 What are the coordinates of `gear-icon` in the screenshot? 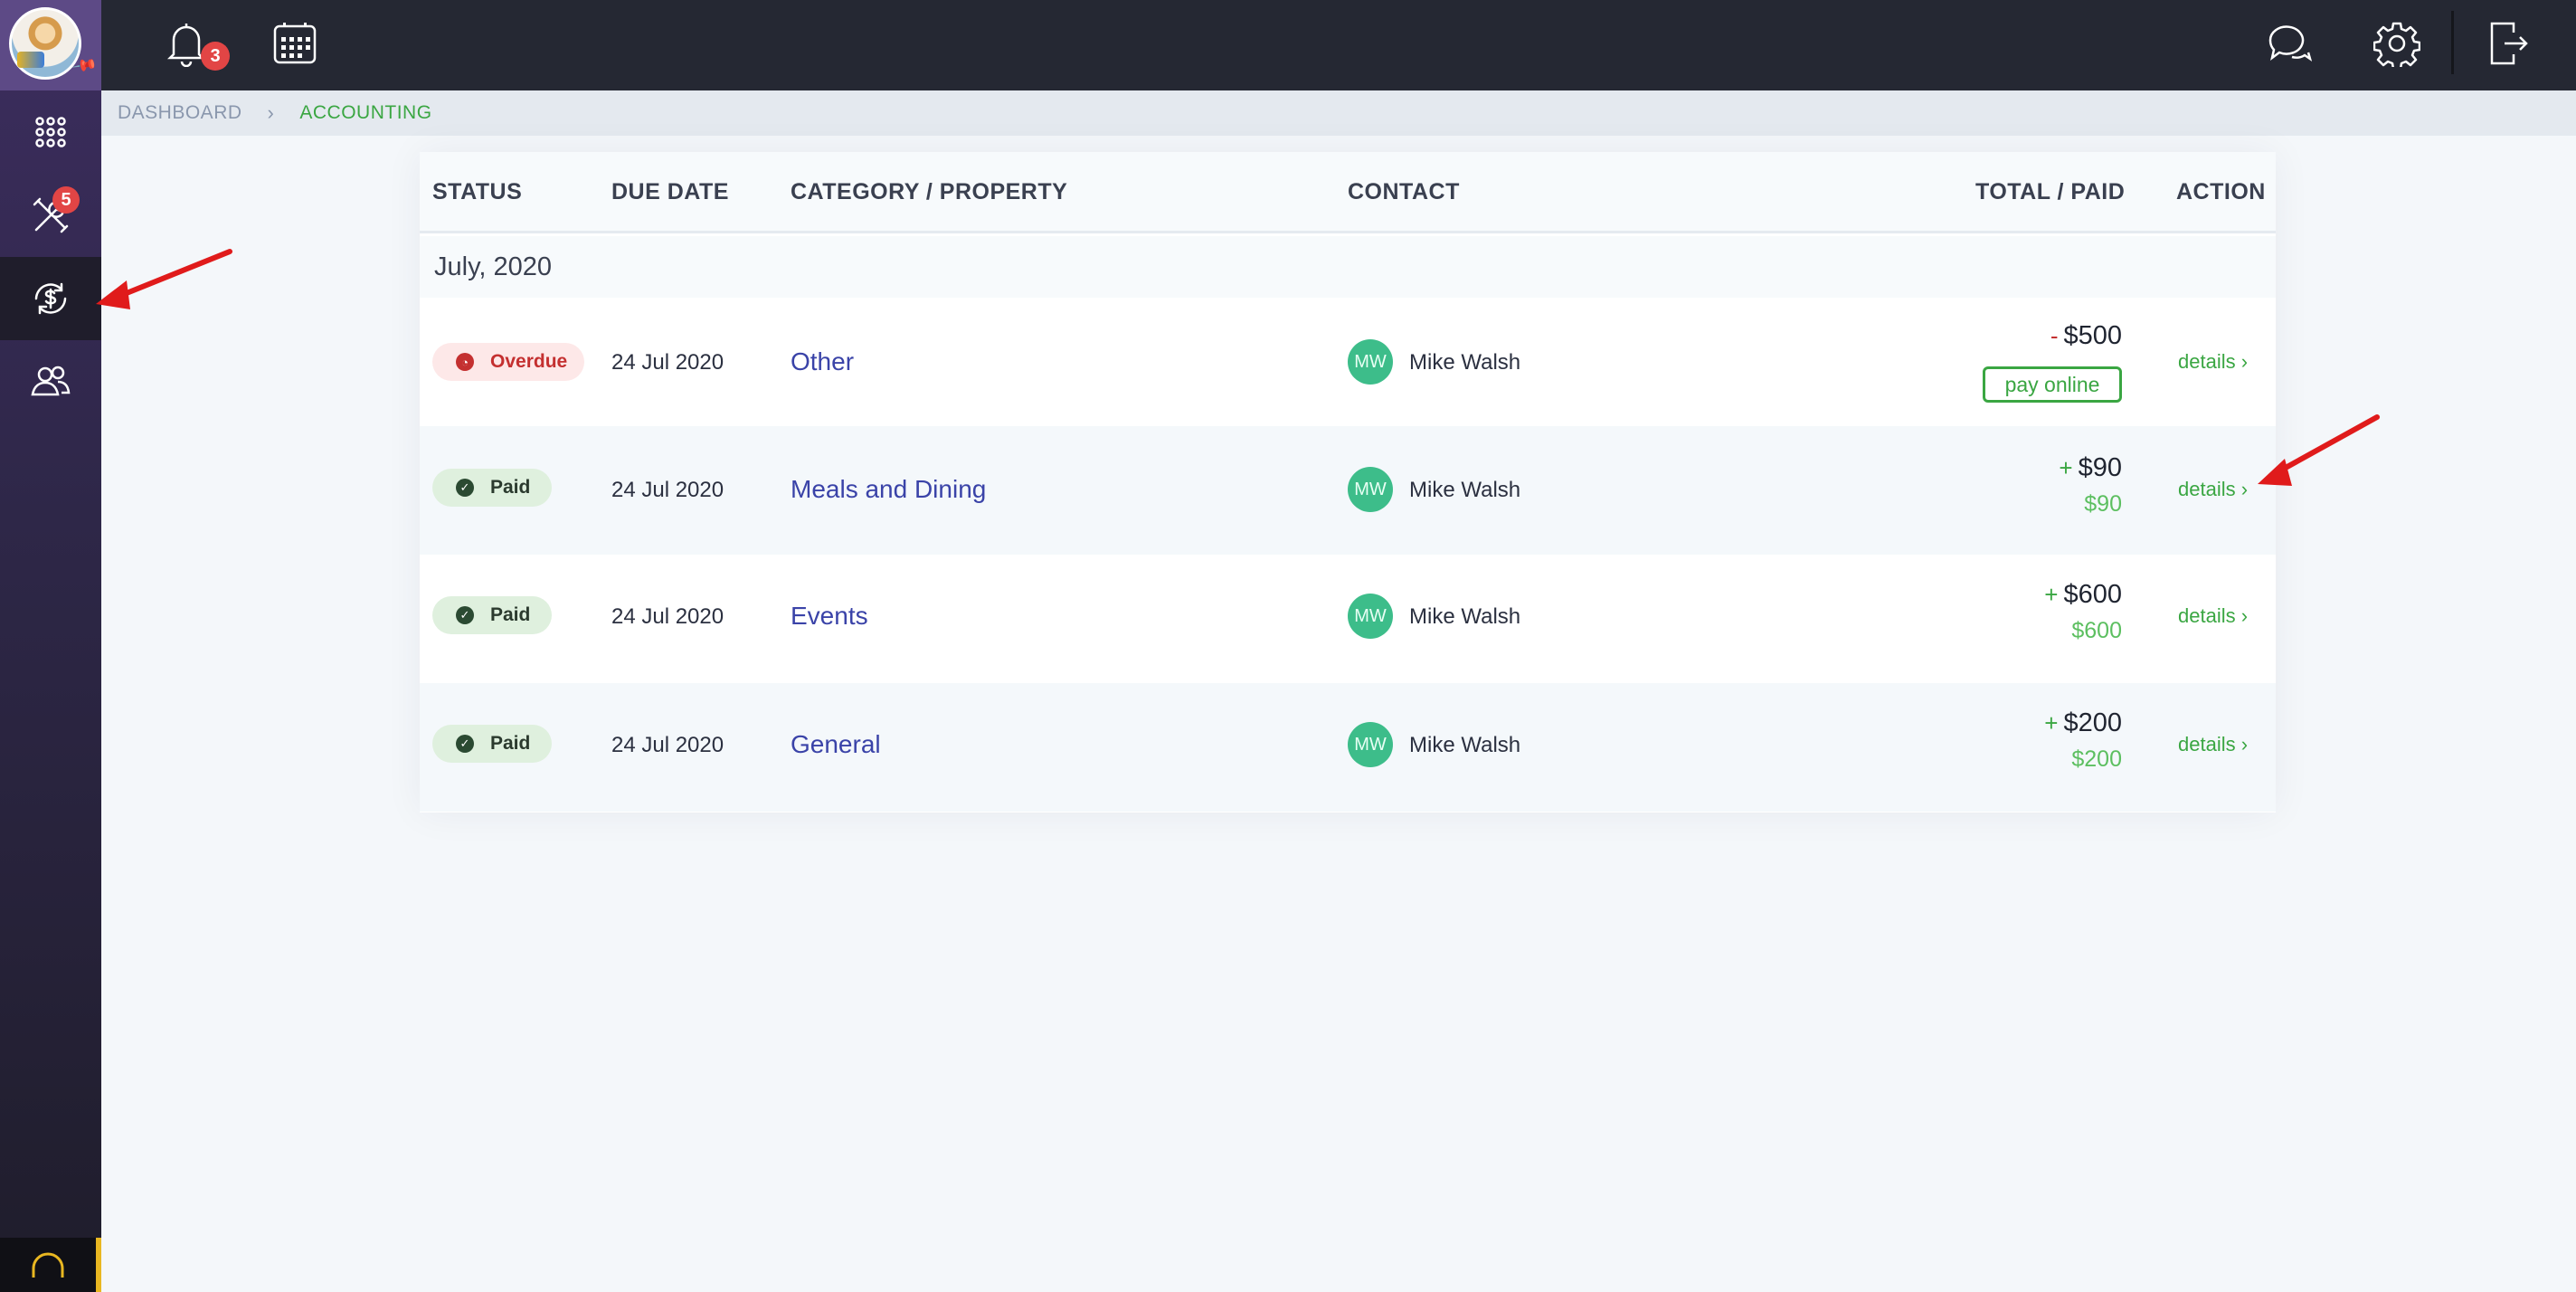 It's located at (2396, 45).